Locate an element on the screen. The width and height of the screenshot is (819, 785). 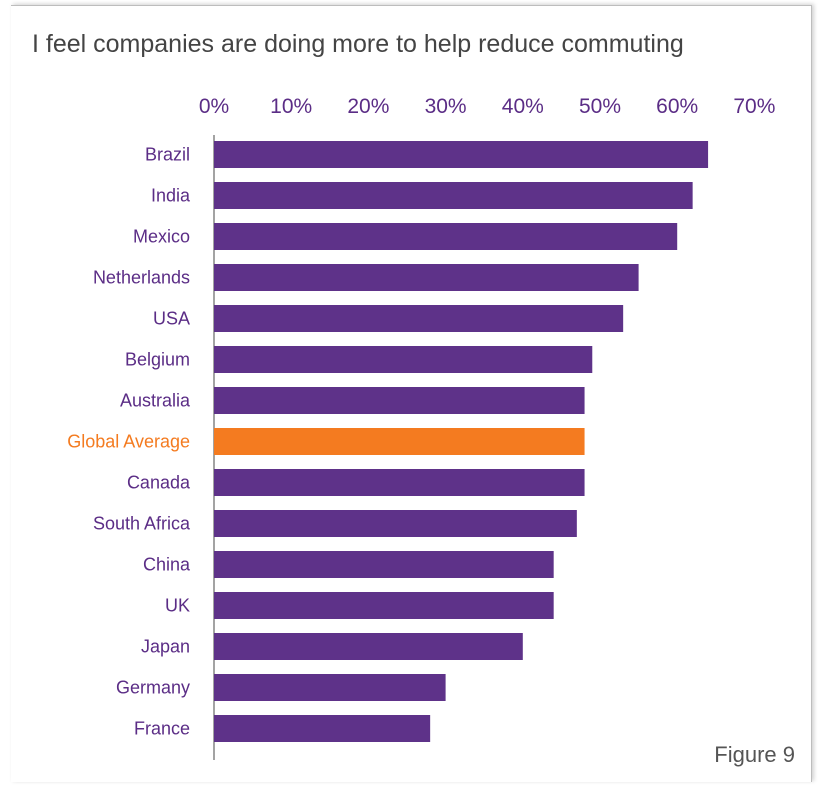
x-tick-label: 70% is located at coordinates (754, 106).